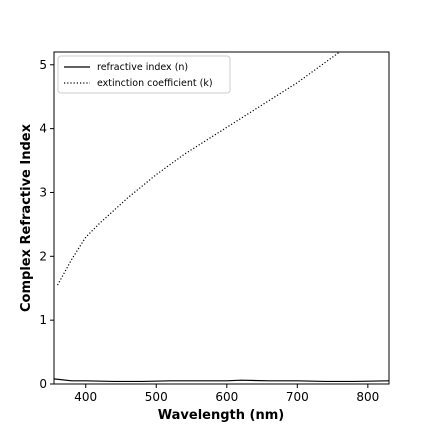 This screenshot has height=432, width=432. Describe the element at coordinates (43, 320) in the screenshot. I see `y-tick-label: 1` at that location.